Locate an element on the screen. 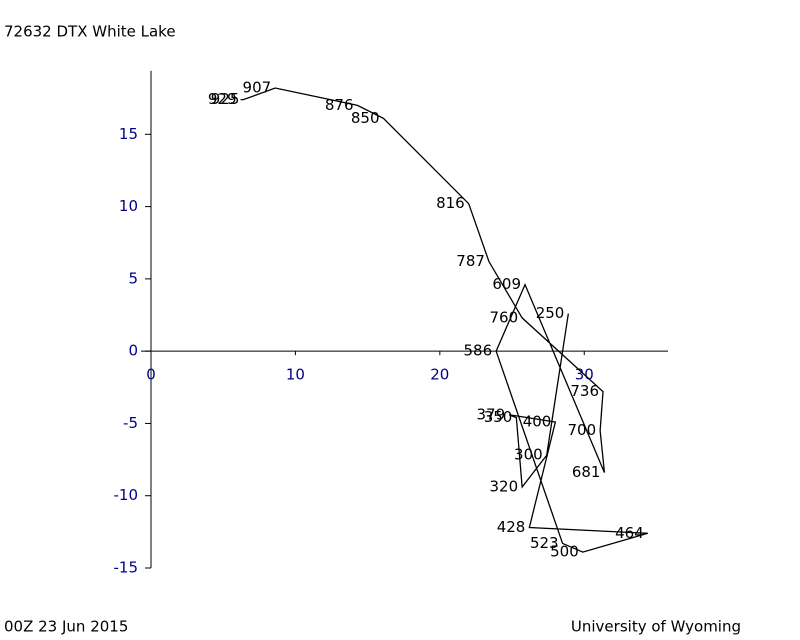 Image resolution: width=800 pixels, height=640 pixels. x-tick-label: 0 is located at coordinates (151, 375).